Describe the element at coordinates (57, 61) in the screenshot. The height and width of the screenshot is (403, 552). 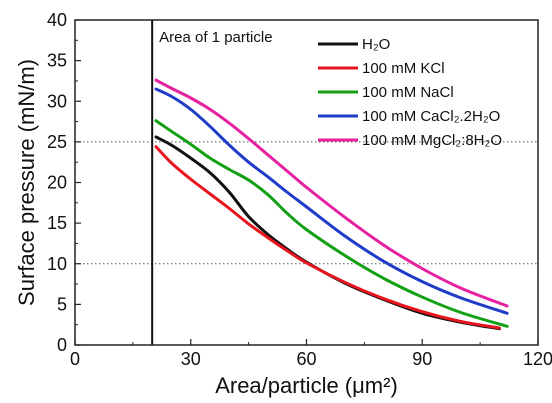
I see `y-tick-label-35: 35` at that location.